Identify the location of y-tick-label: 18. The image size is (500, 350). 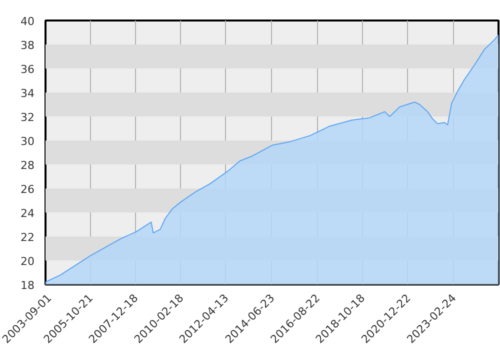
(27, 285).